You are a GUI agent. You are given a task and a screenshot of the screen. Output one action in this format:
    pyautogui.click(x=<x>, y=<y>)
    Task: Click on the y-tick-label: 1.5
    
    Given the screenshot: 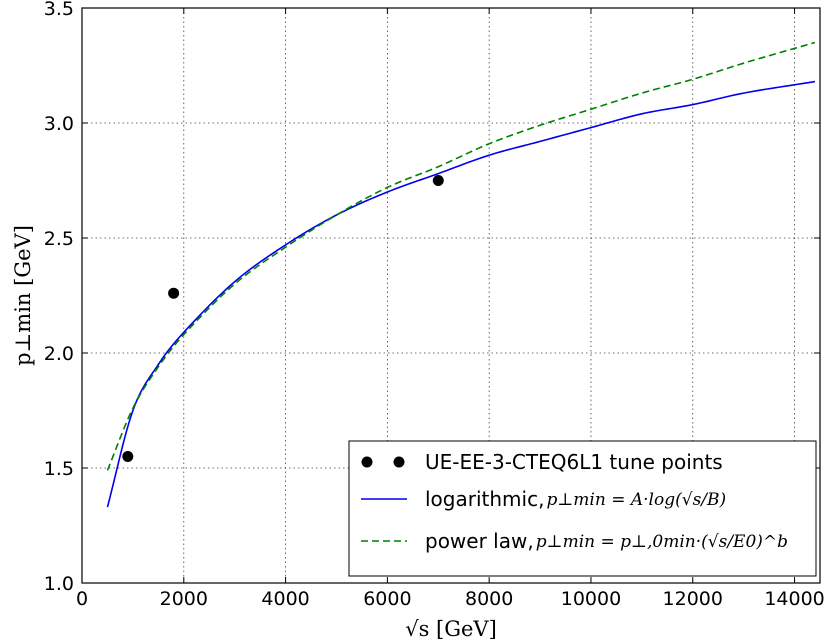 What is the action you would take?
    pyautogui.click(x=59, y=469)
    